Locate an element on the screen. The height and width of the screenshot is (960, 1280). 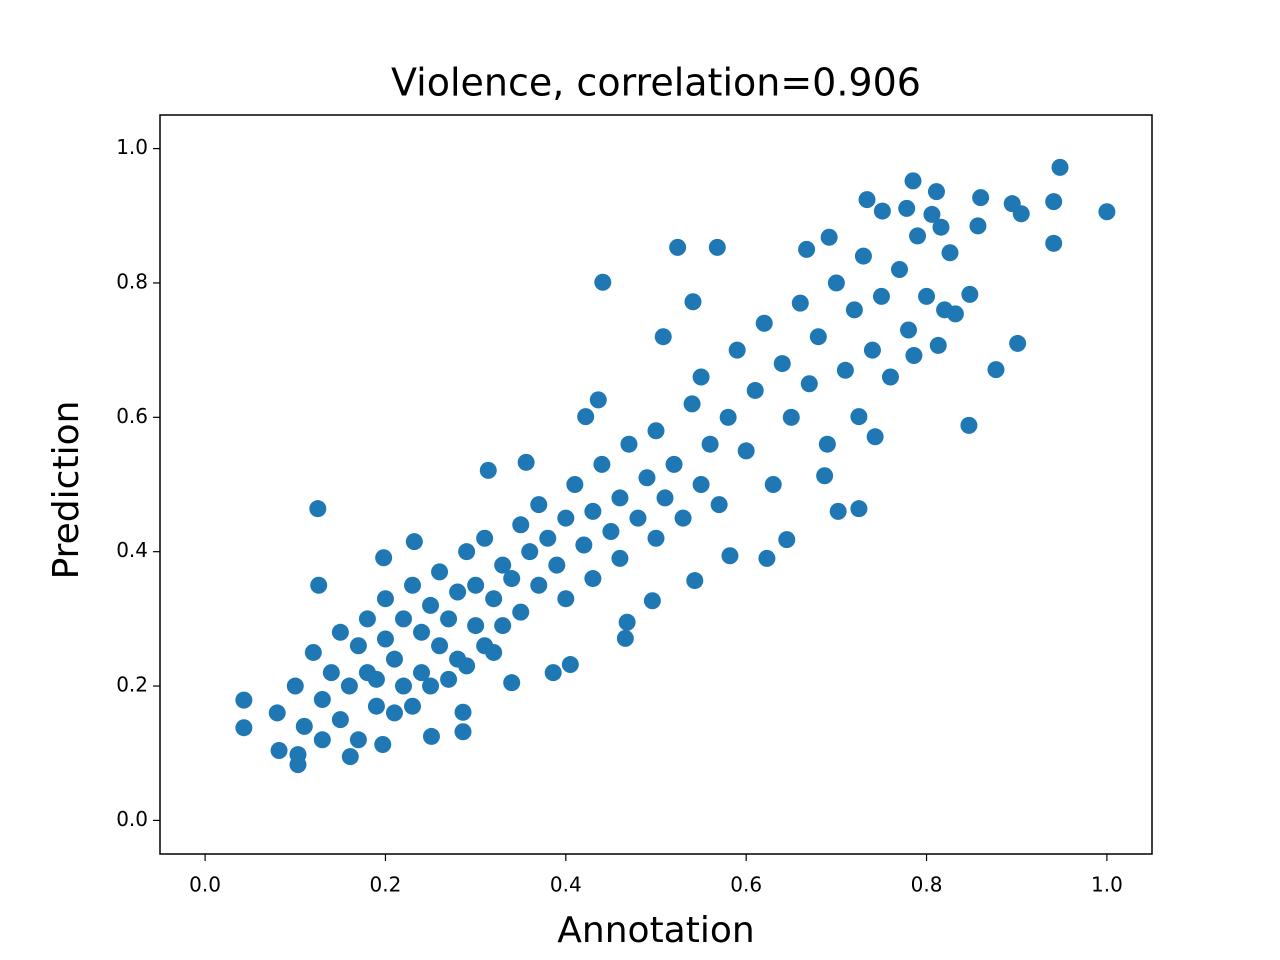
x-tick-label: 0.4 is located at coordinates (566, 885).